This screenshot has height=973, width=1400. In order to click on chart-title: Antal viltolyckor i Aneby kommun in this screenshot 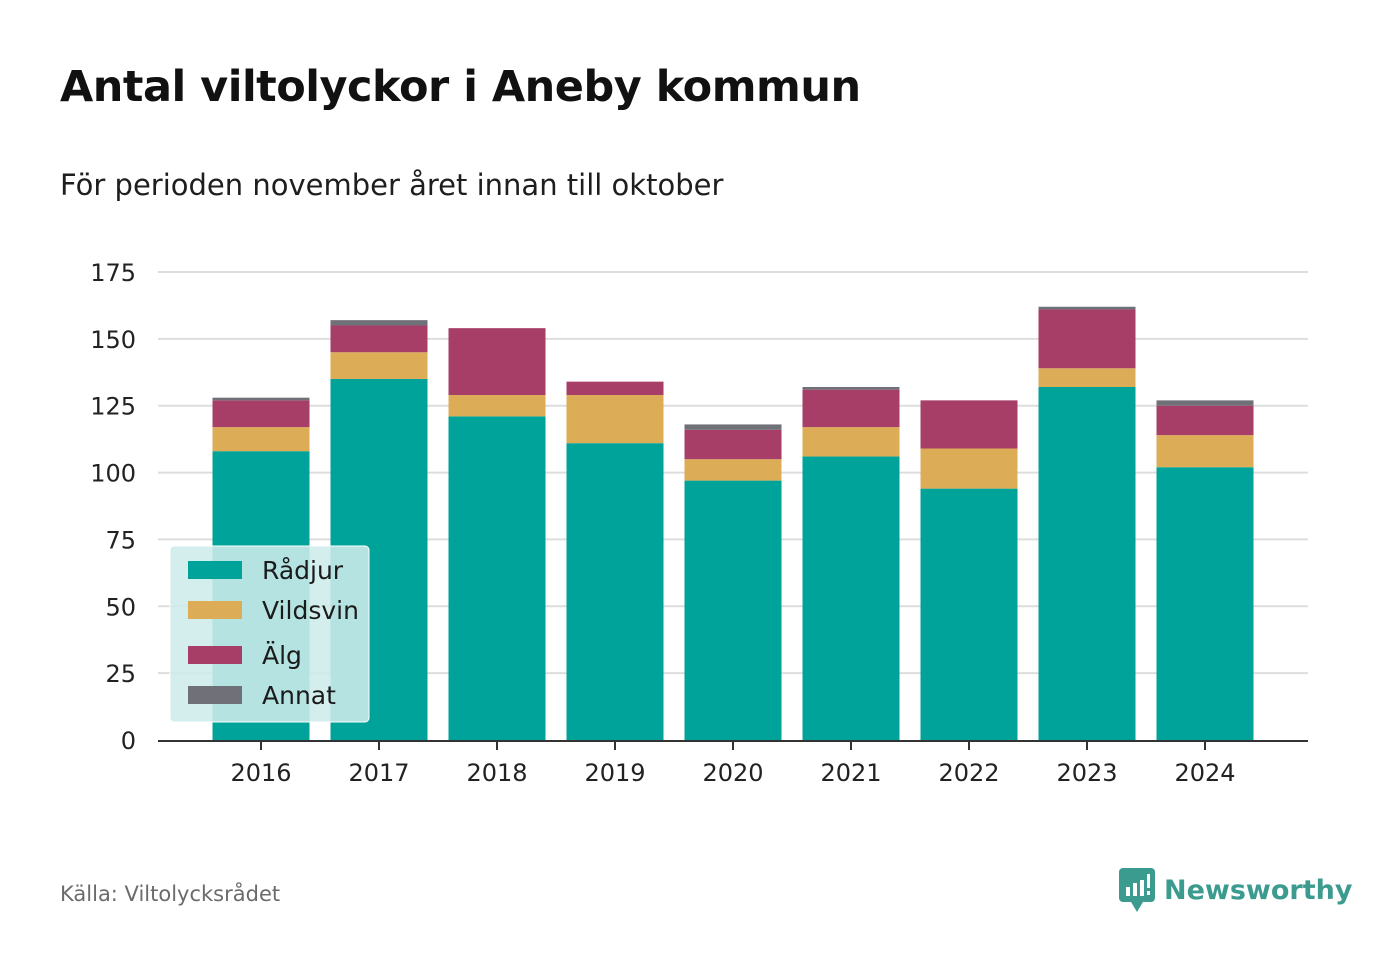, I will do `click(460, 87)`.